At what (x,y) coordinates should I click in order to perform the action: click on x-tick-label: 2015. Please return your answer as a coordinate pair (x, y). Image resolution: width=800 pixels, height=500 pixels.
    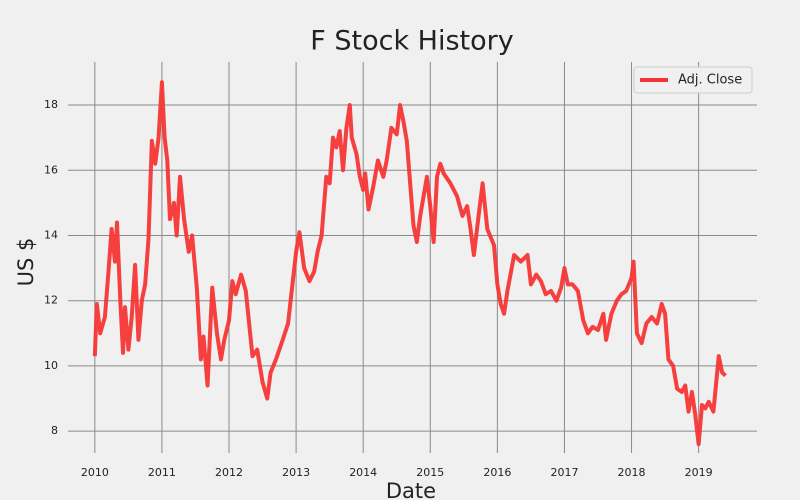
    Looking at the image, I should click on (430, 472).